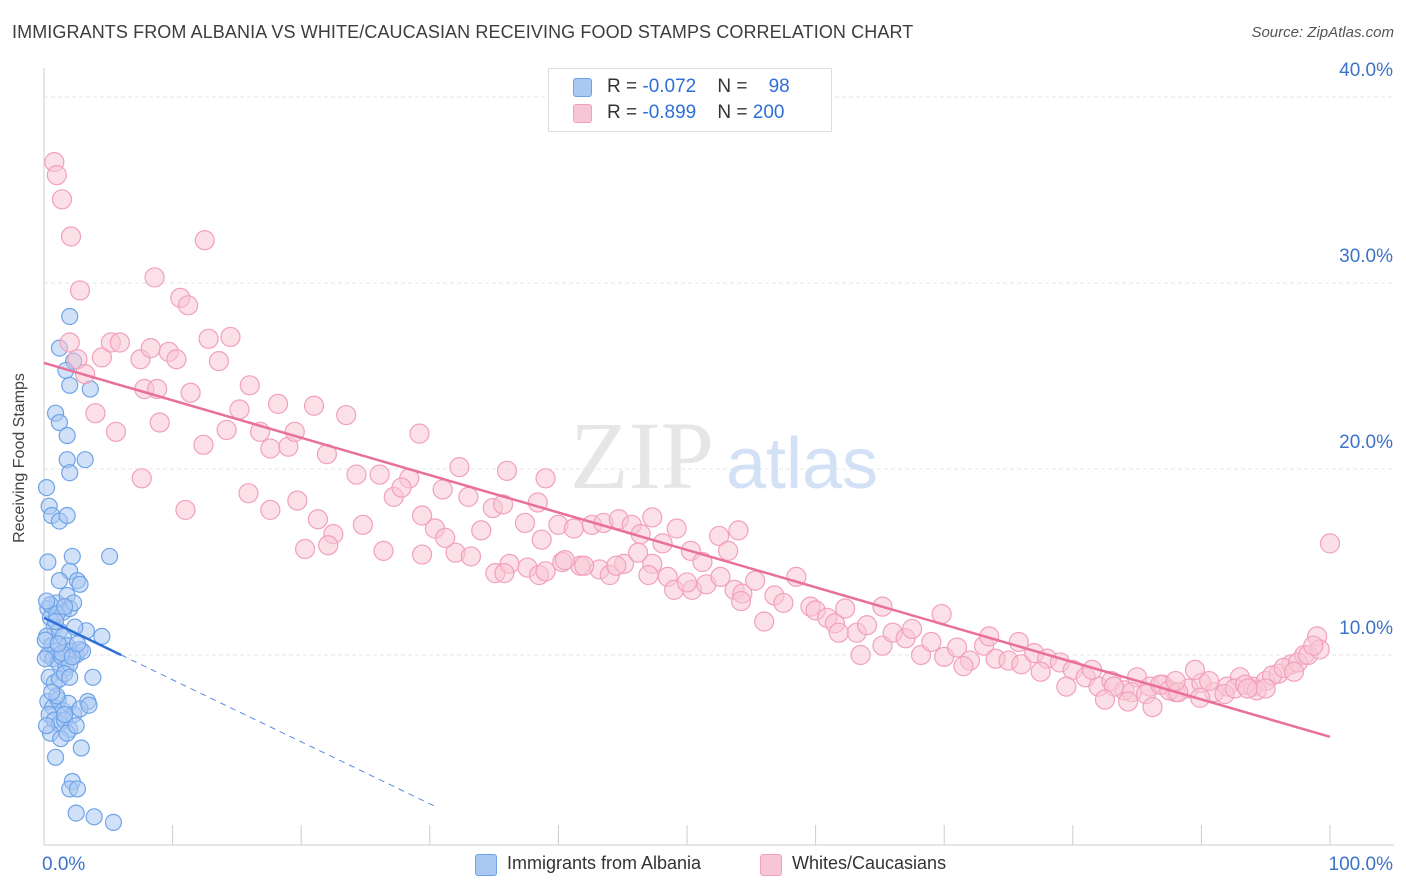  I want to click on y-tick-label: 30.0%, so click(1366, 256).